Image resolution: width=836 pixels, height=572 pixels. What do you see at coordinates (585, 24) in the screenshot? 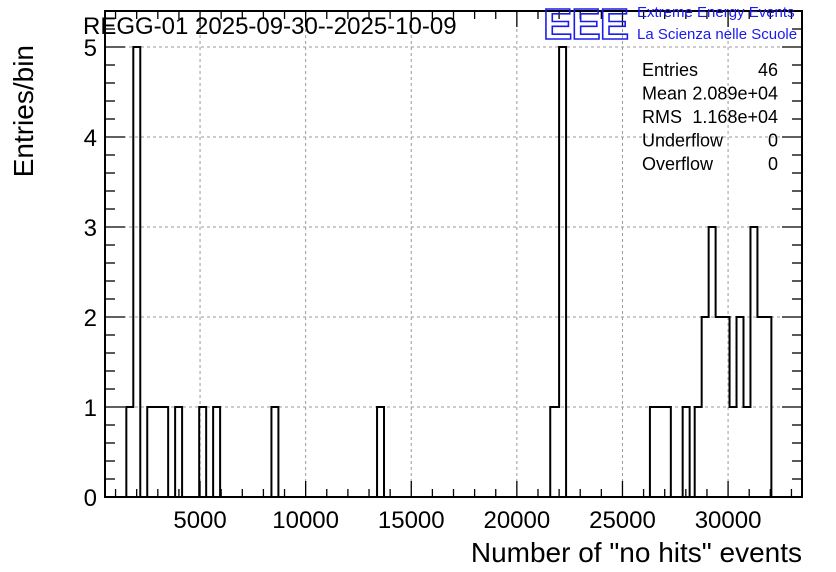
I see `eee-logo-mark: EEE` at bounding box center [585, 24].